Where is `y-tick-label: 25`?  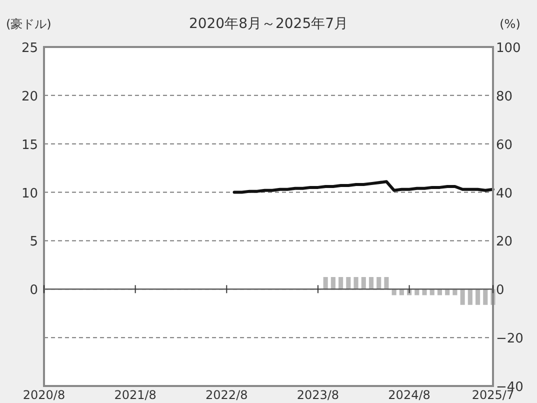
y-tick-label: 25 is located at coordinates (29, 48).